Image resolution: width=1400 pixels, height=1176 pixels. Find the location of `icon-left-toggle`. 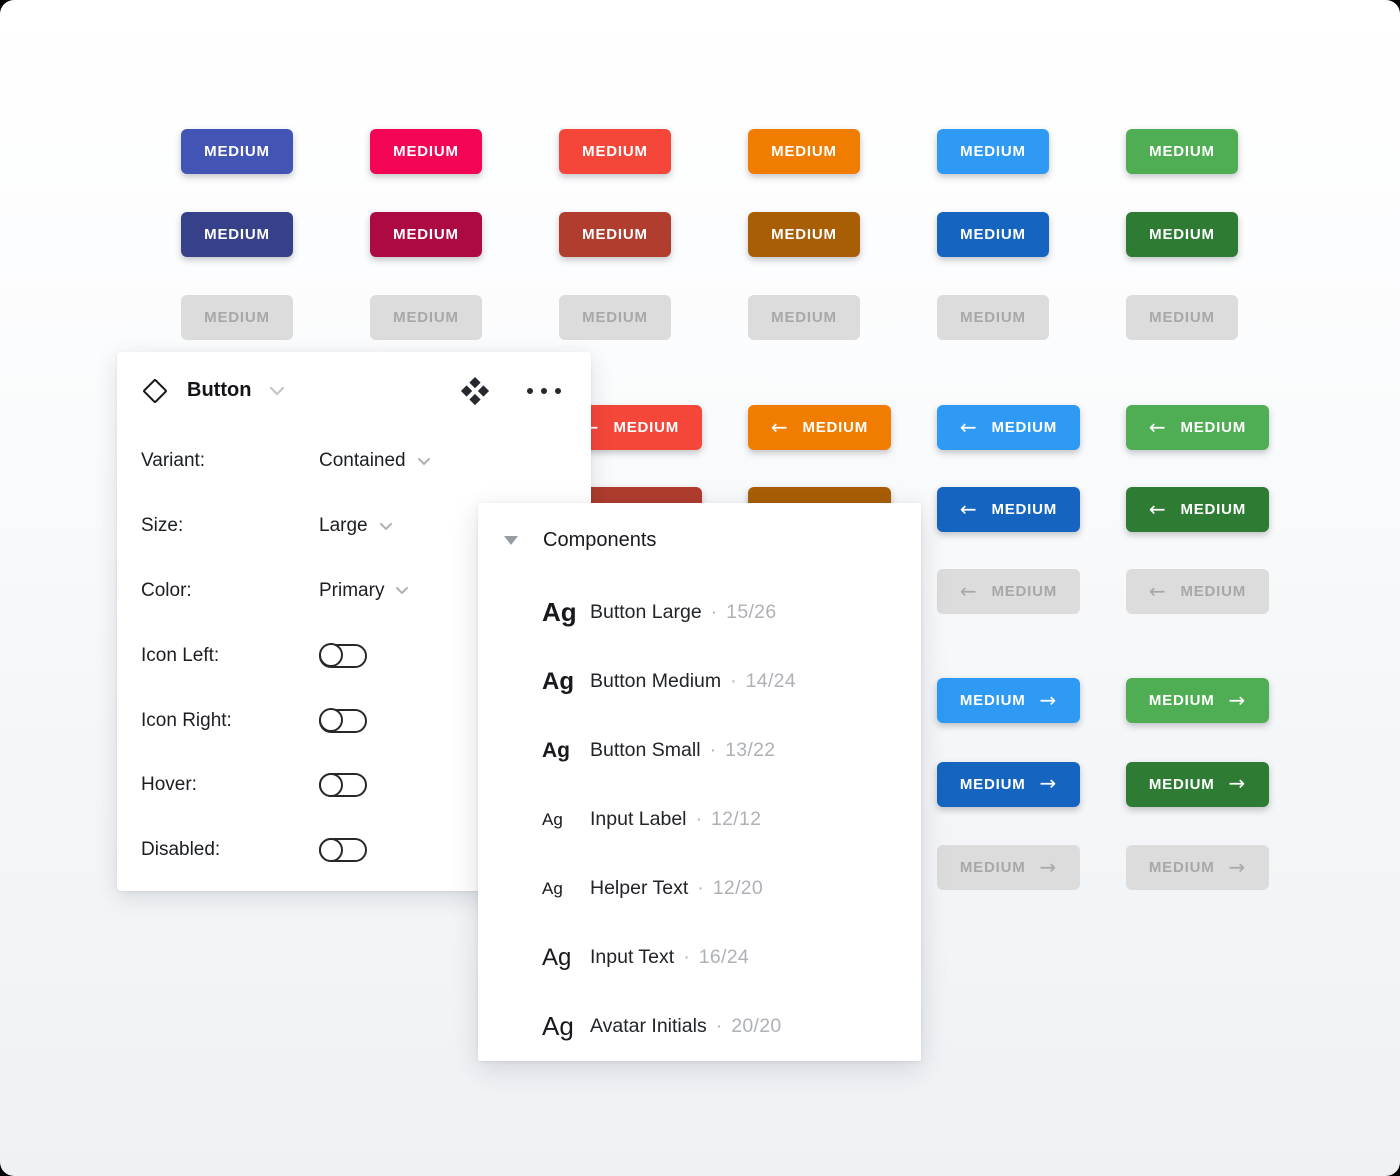

icon-left-toggle is located at coordinates (342, 655).